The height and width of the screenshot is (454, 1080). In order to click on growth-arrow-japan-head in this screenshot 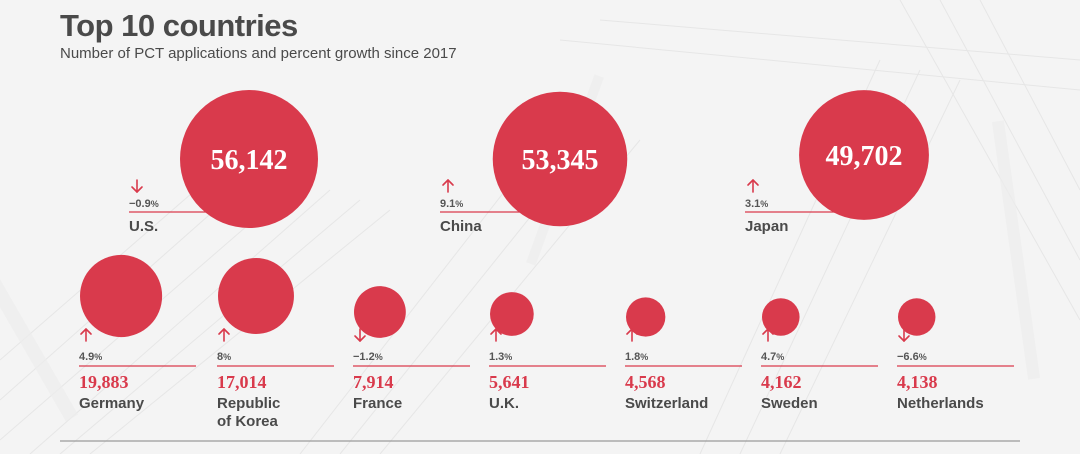, I will do `click(753, 182)`.